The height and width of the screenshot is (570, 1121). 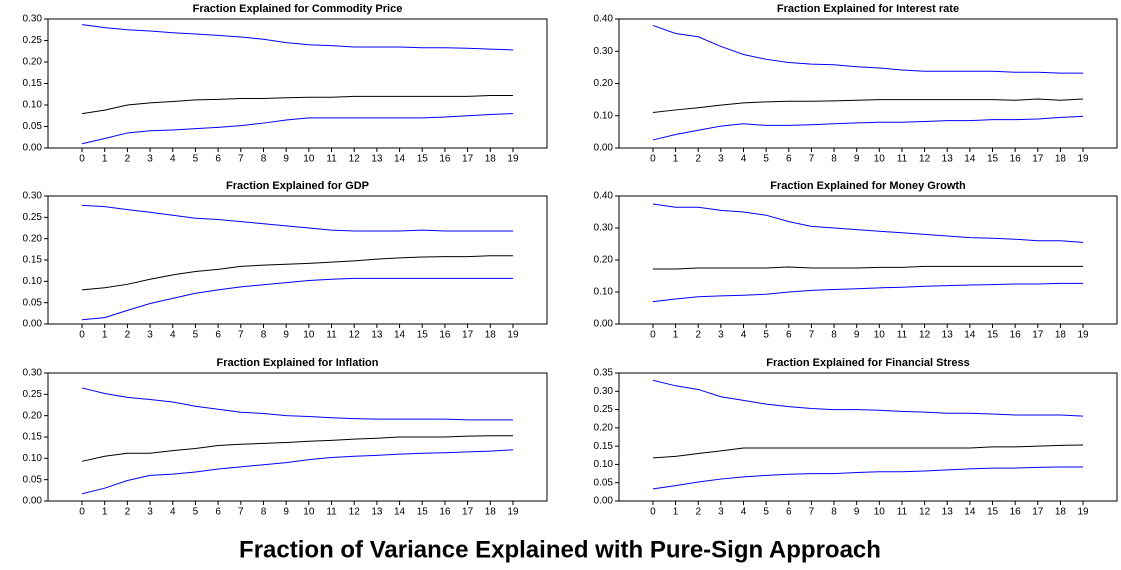 What do you see at coordinates (298, 9) in the screenshot?
I see `chart-title: Fraction Explained for Commodity Price` at bounding box center [298, 9].